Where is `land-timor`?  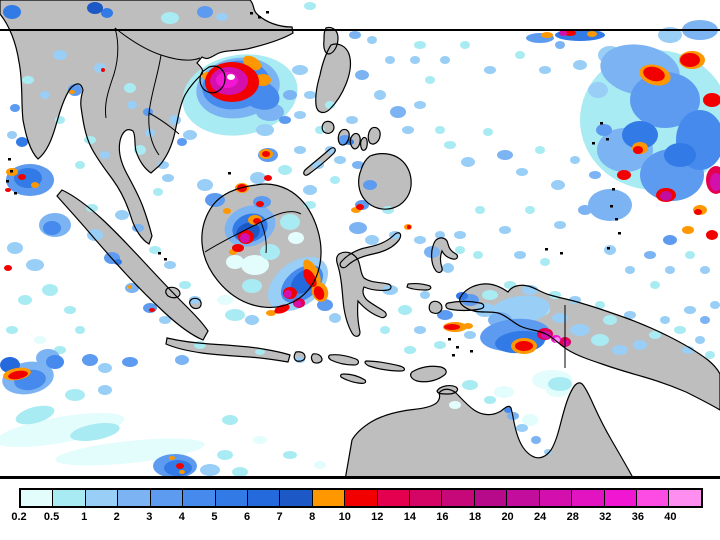 land-timor is located at coordinates (428, 374).